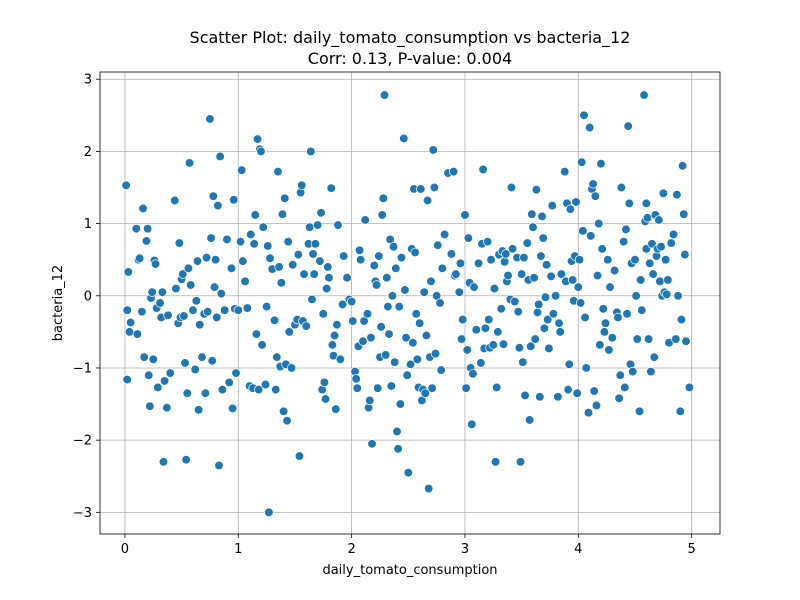  Describe the element at coordinates (82, 441) in the screenshot. I see `y-tick-label: −2` at that location.